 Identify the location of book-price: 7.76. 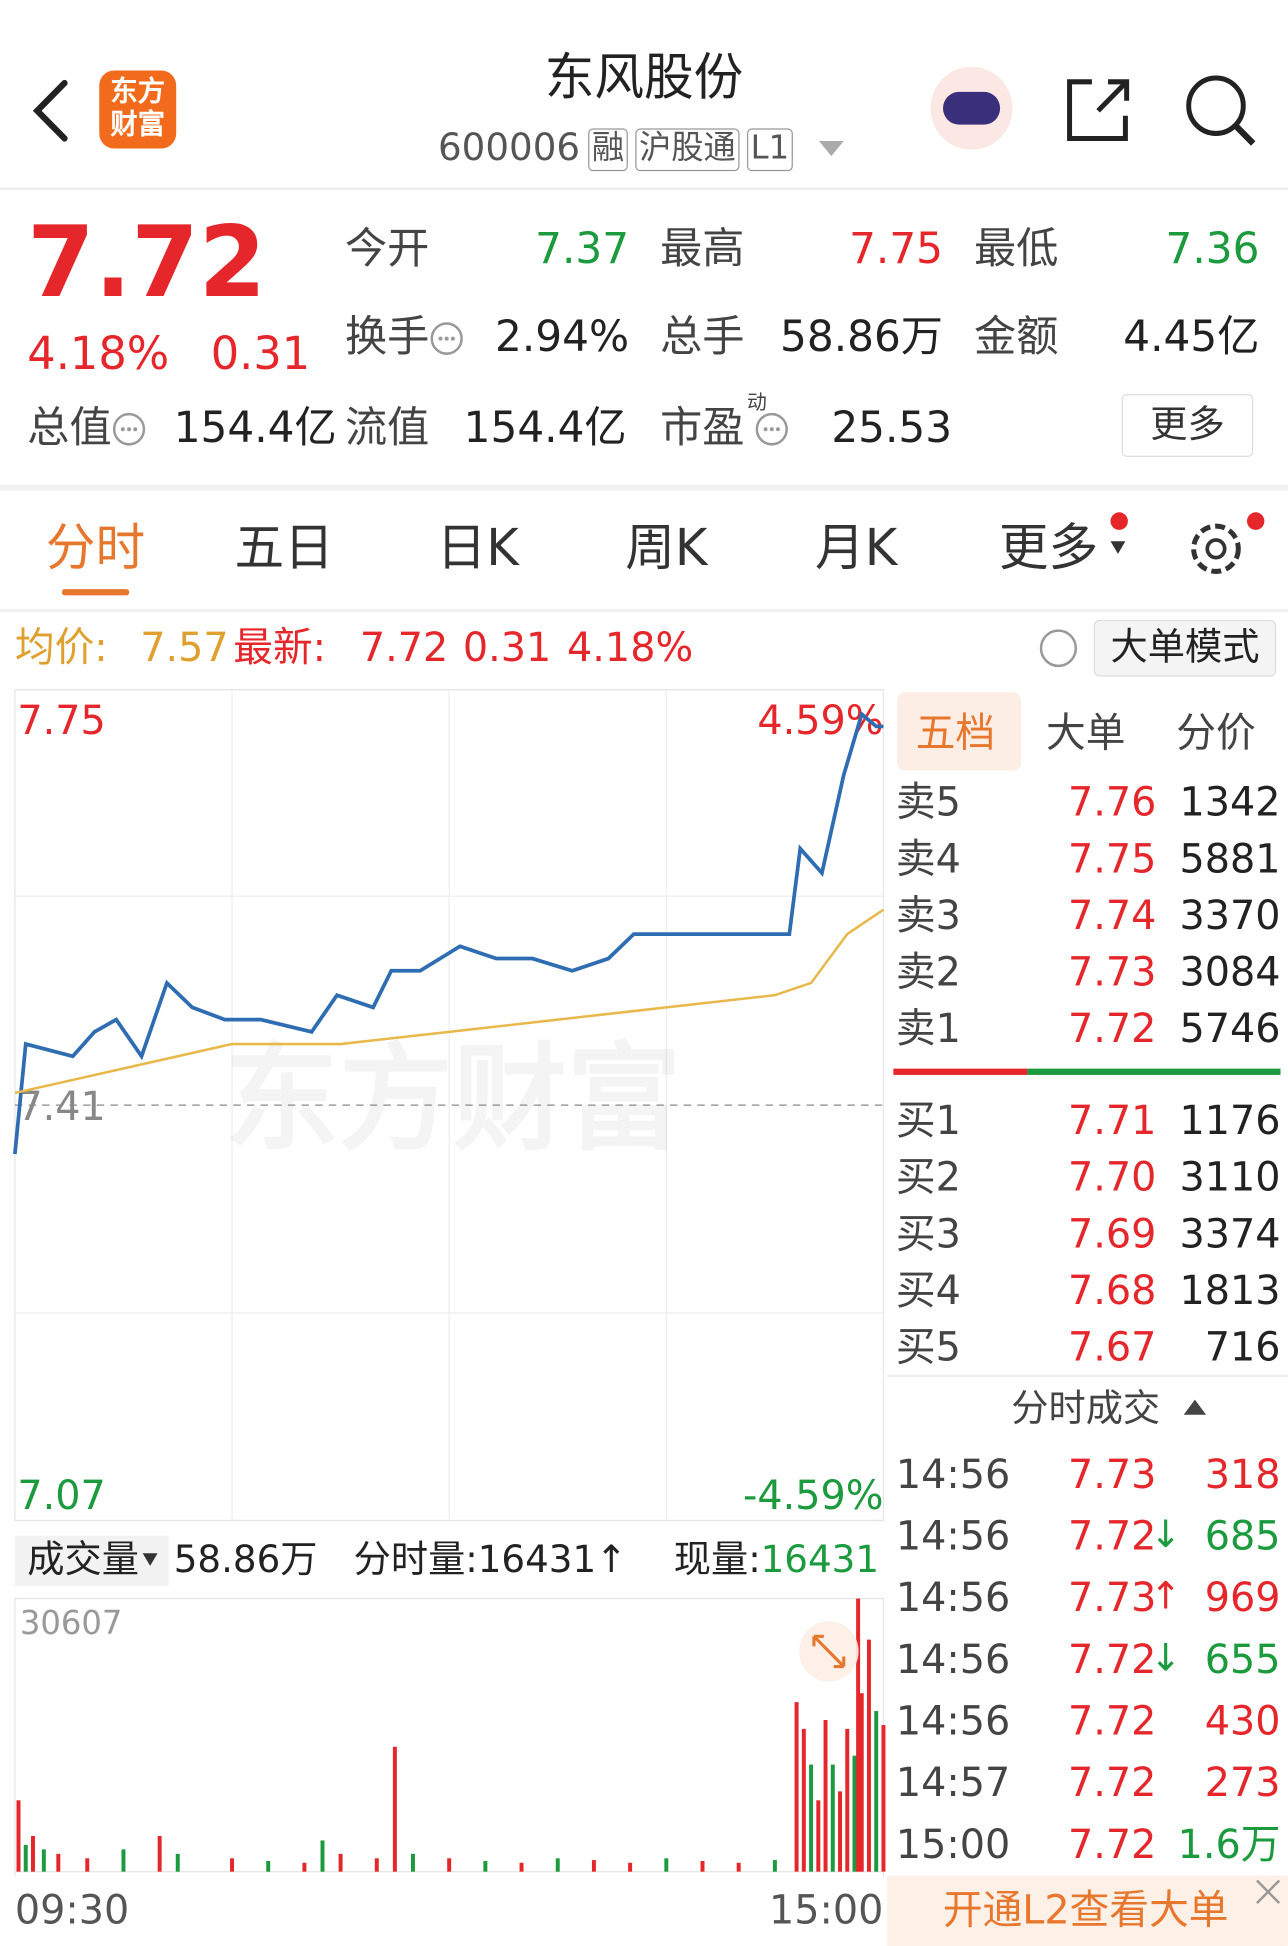
(1112, 801).